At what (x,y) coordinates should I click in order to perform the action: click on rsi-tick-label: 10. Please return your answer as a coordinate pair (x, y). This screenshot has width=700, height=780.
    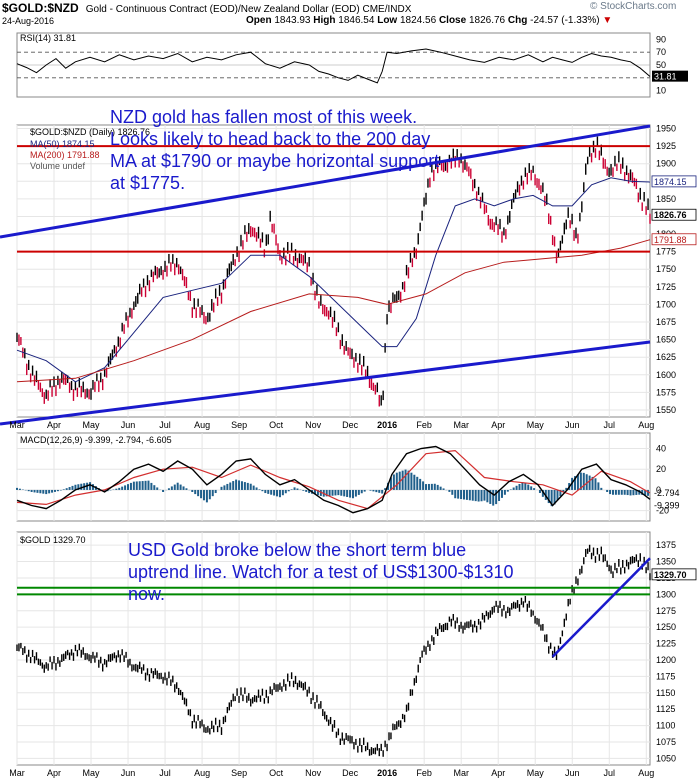
    Looking at the image, I should click on (661, 91).